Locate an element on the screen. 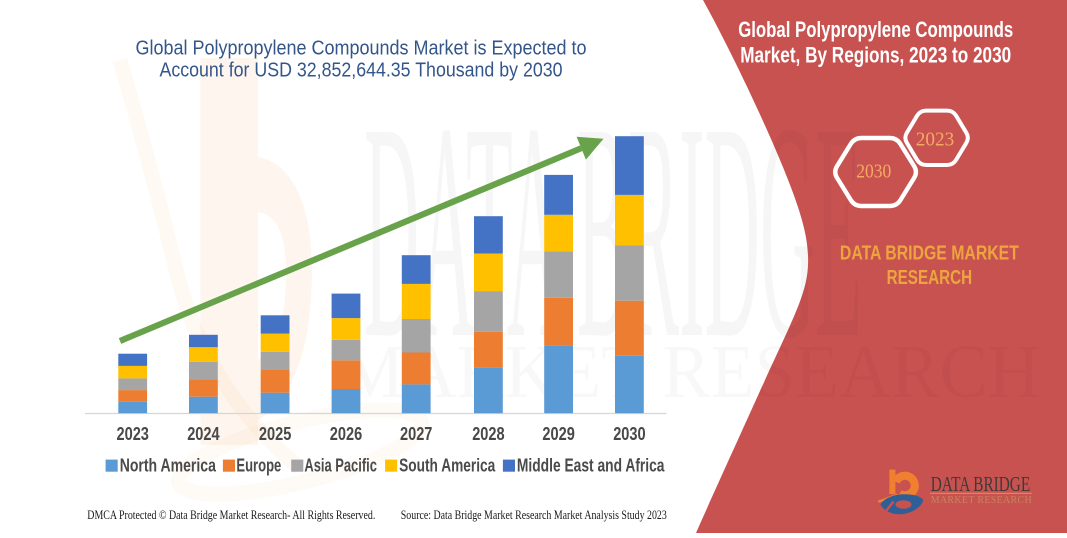 Image resolution: width=1067 pixels, height=538 pixels. svg-text: Asia Pacific is located at coordinates (340, 465).